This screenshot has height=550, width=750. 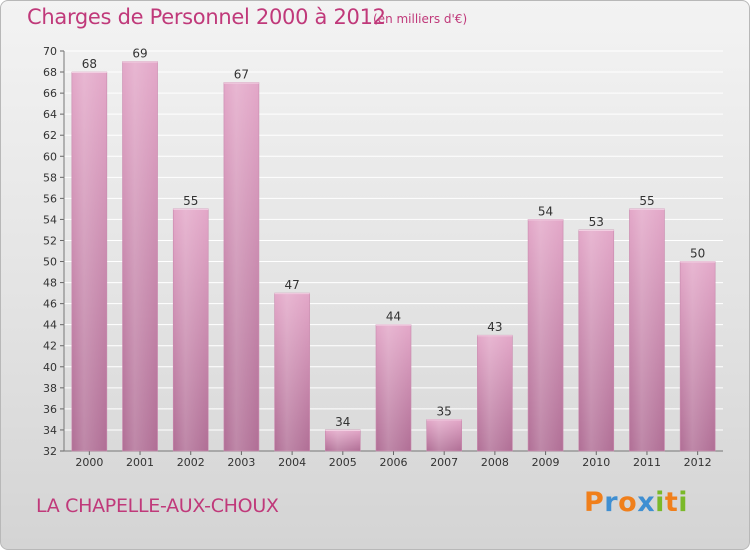 I want to click on x-tick-label-2010: 2010, so click(x=596, y=462).